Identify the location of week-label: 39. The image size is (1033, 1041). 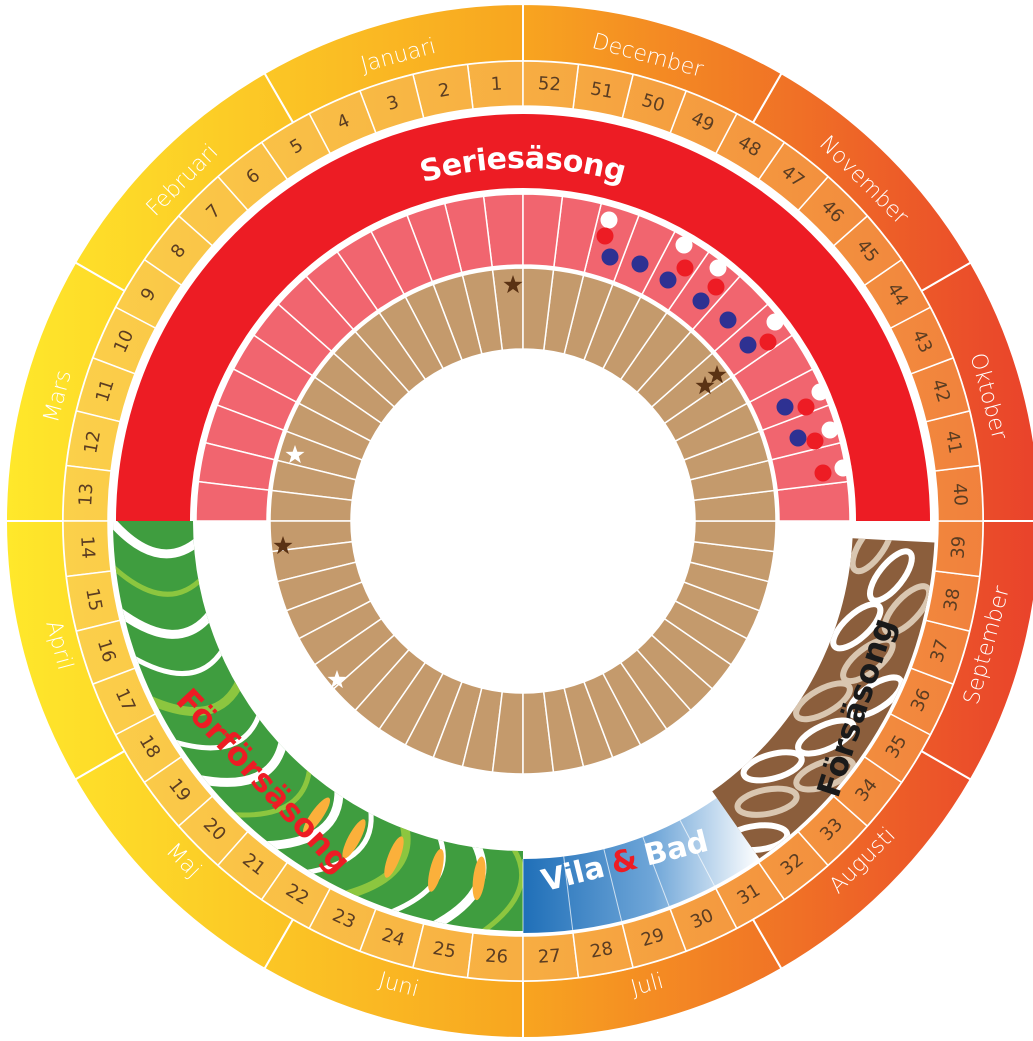
(959, 547).